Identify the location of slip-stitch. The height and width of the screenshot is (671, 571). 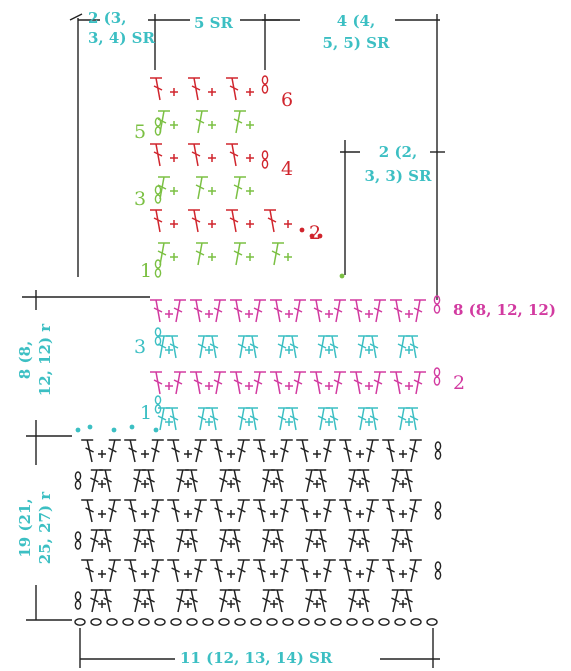
(312, 236).